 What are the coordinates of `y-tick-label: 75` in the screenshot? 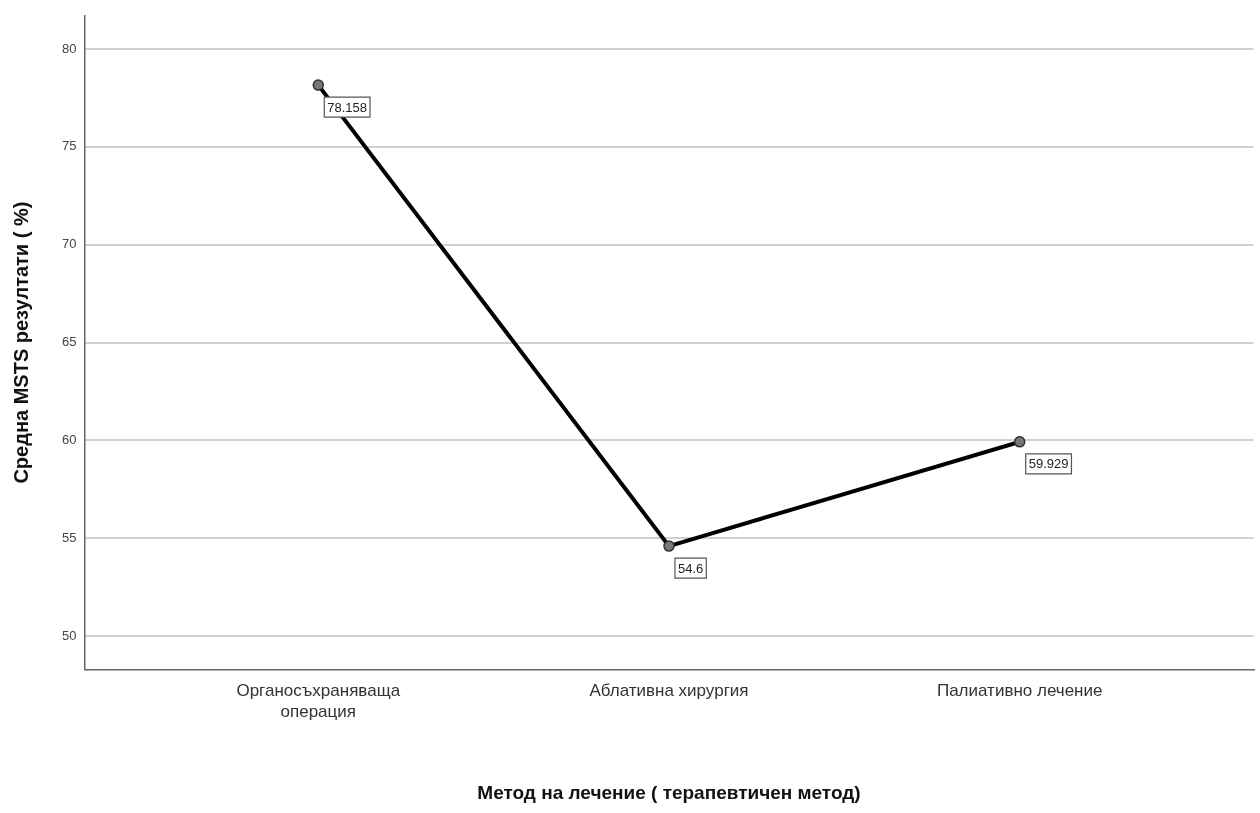 It's located at (69, 146).